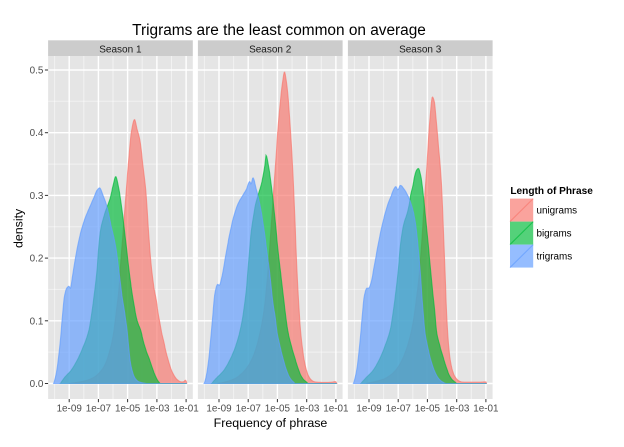  What do you see at coordinates (37, 196) in the screenshot?
I see `svg-text: 0.3` at bounding box center [37, 196].